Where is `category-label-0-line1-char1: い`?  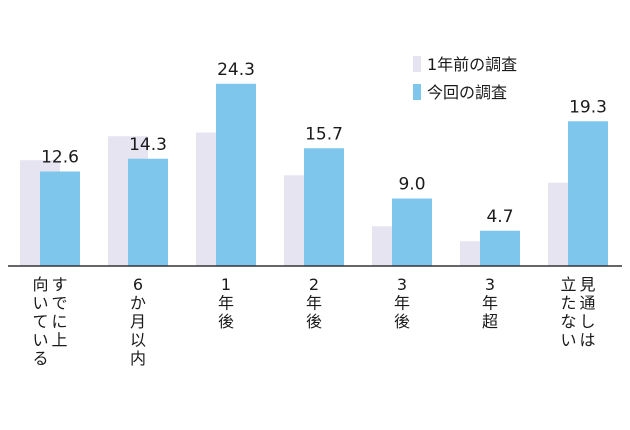
category-label-0-line1-char1: い is located at coordinates (40, 303).